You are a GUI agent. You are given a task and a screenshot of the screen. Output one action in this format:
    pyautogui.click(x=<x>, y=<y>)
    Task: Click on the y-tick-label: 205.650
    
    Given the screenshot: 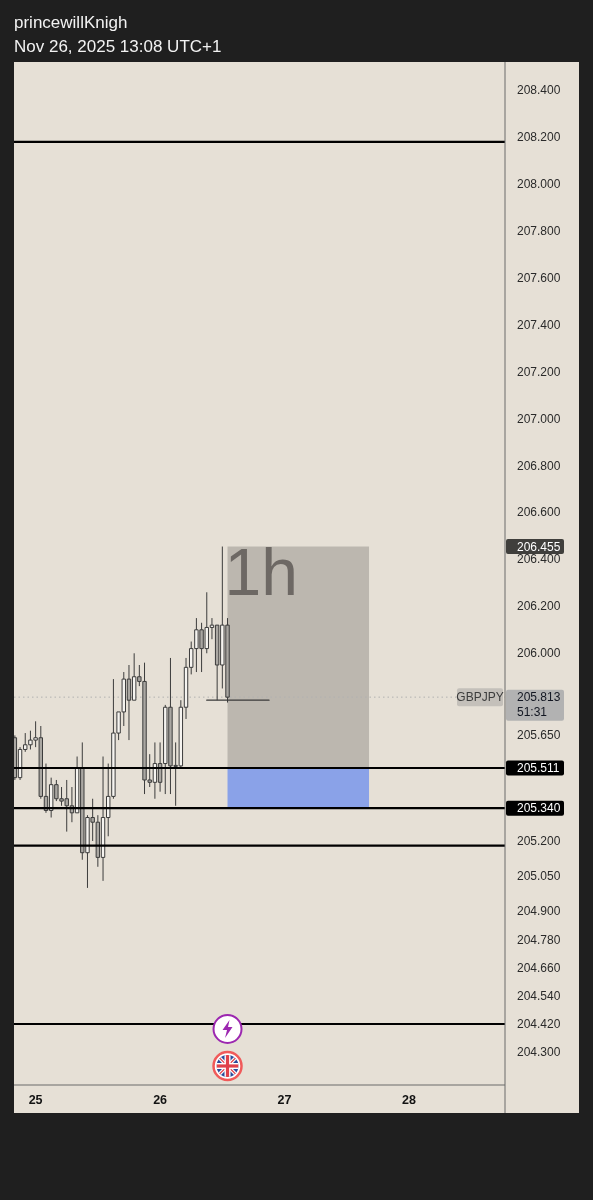 What is the action you would take?
    pyautogui.click(x=539, y=735)
    